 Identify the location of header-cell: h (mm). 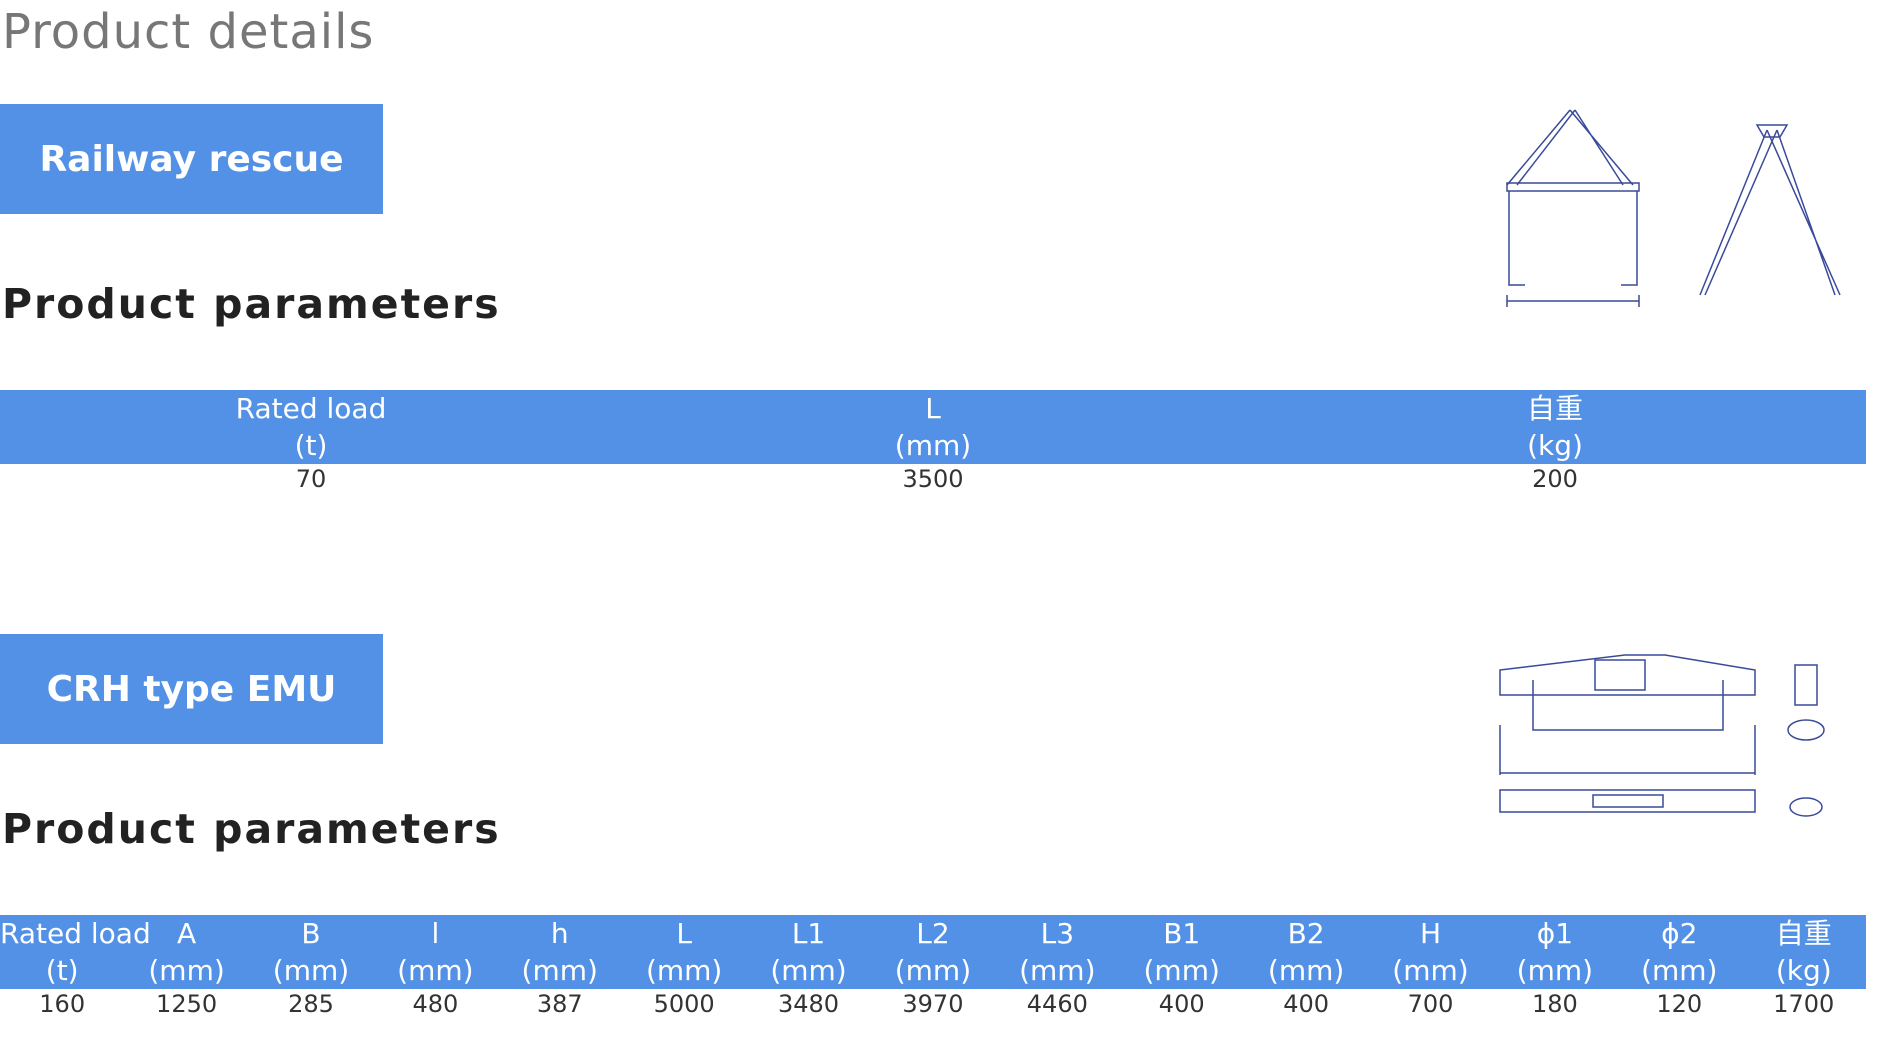
(559, 952).